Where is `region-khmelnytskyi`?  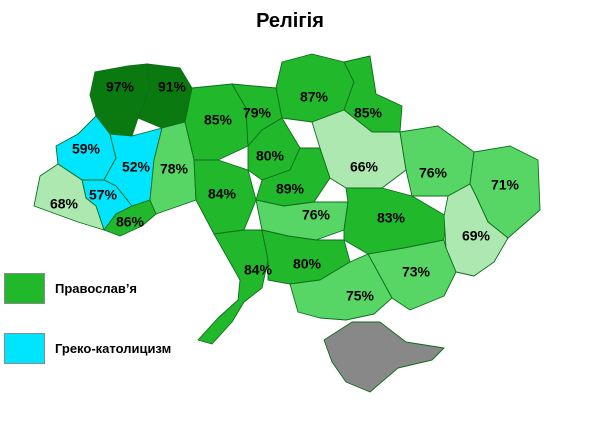
region-khmelnytskyi is located at coordinates (173, 168).